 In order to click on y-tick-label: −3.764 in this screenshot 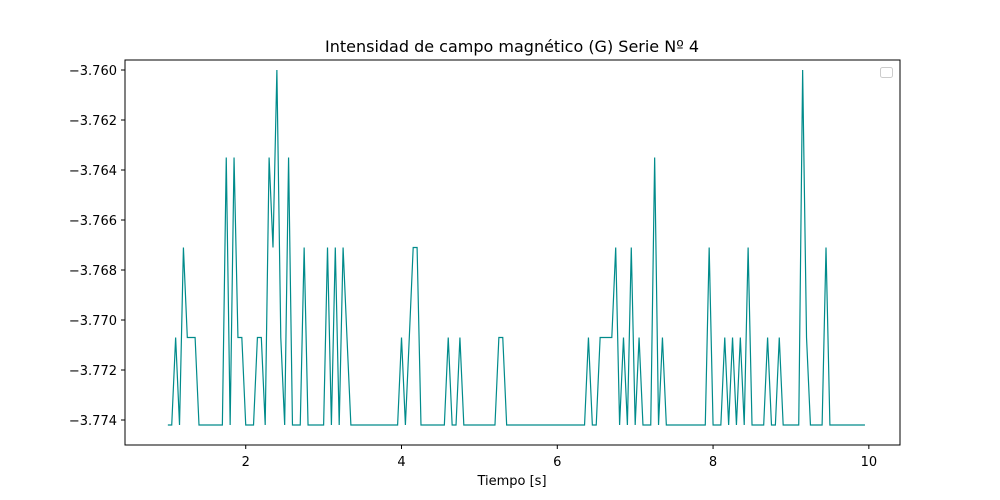, I will do `click(93, 171)`.